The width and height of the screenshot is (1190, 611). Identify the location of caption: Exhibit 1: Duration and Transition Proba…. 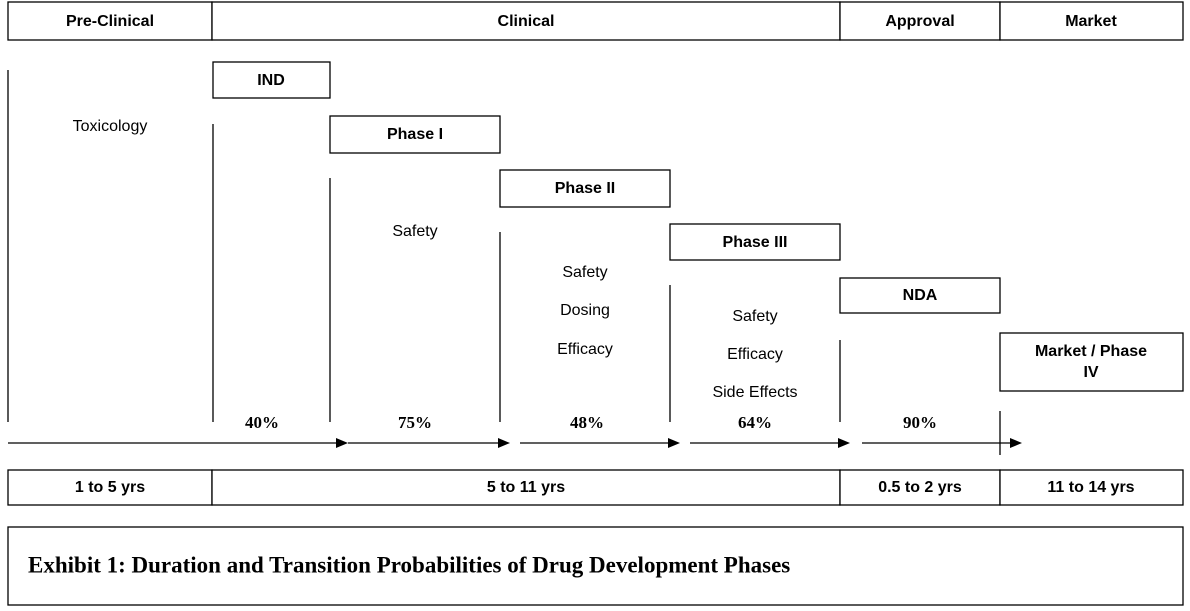
(409, 564).